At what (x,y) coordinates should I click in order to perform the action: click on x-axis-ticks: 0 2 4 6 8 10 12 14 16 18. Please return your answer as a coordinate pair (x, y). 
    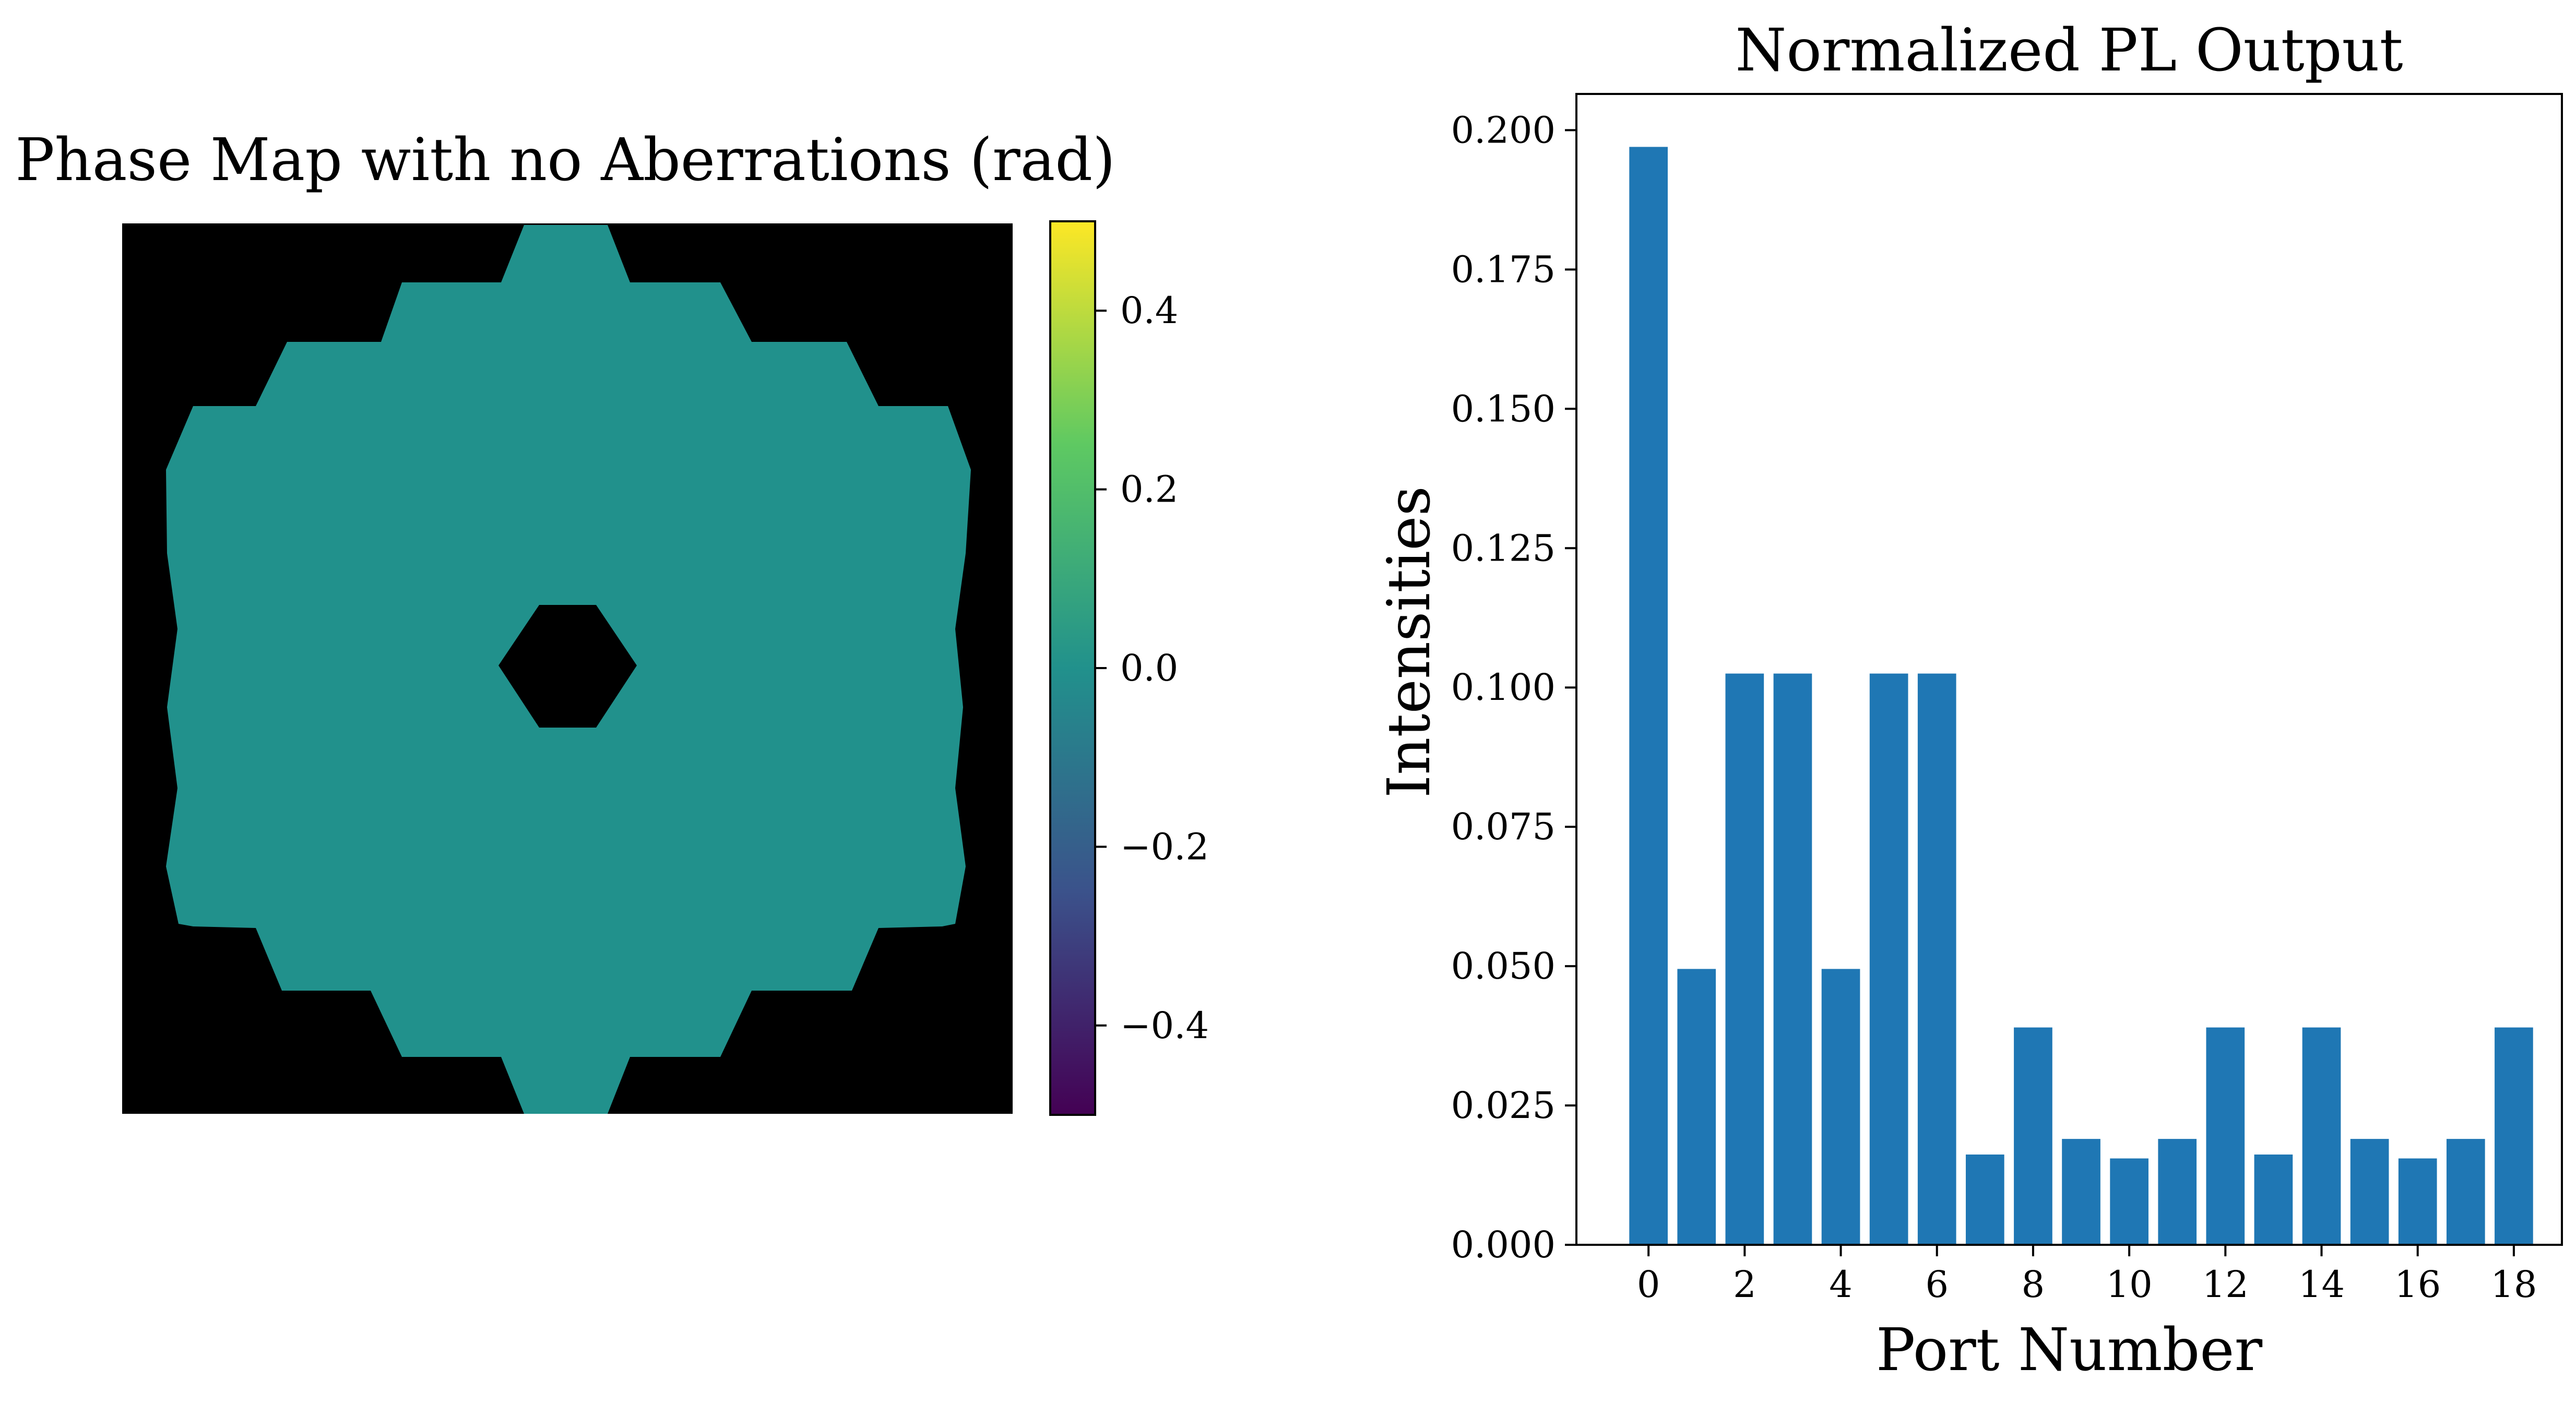
    Looking at the image, I should click on (2087, 1275).